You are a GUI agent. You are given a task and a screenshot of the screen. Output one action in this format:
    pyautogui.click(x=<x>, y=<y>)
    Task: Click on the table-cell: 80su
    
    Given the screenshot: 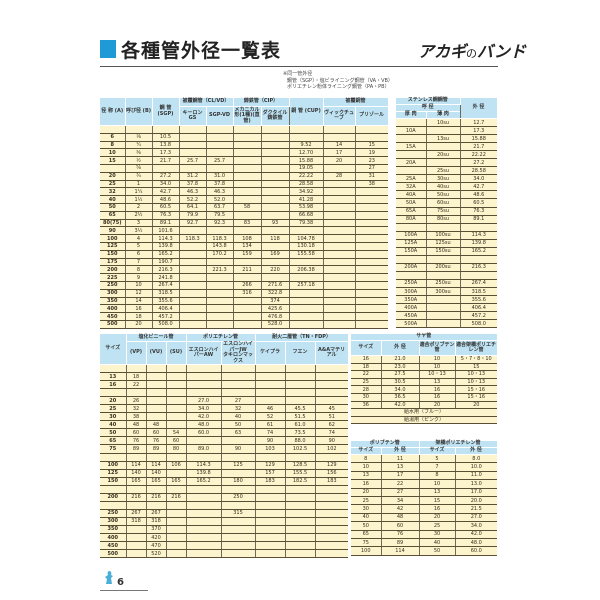 What is the action you would take?
    pyautogui.click(x=443, y=219)
    